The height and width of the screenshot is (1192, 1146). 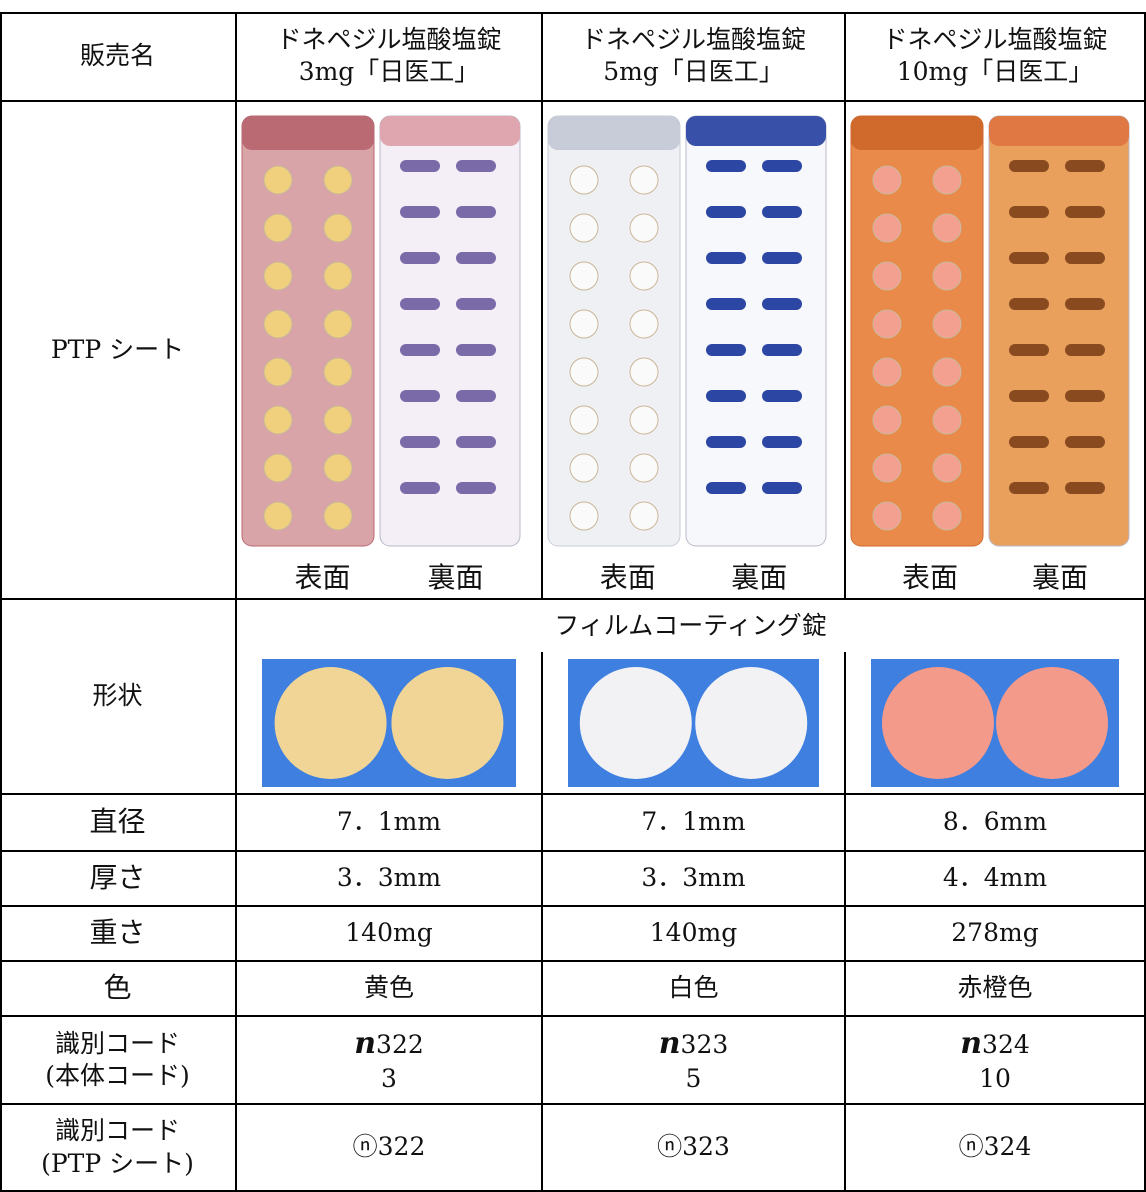 I want to click on row-label-cell: 重さ, so click(x=118, y=934).